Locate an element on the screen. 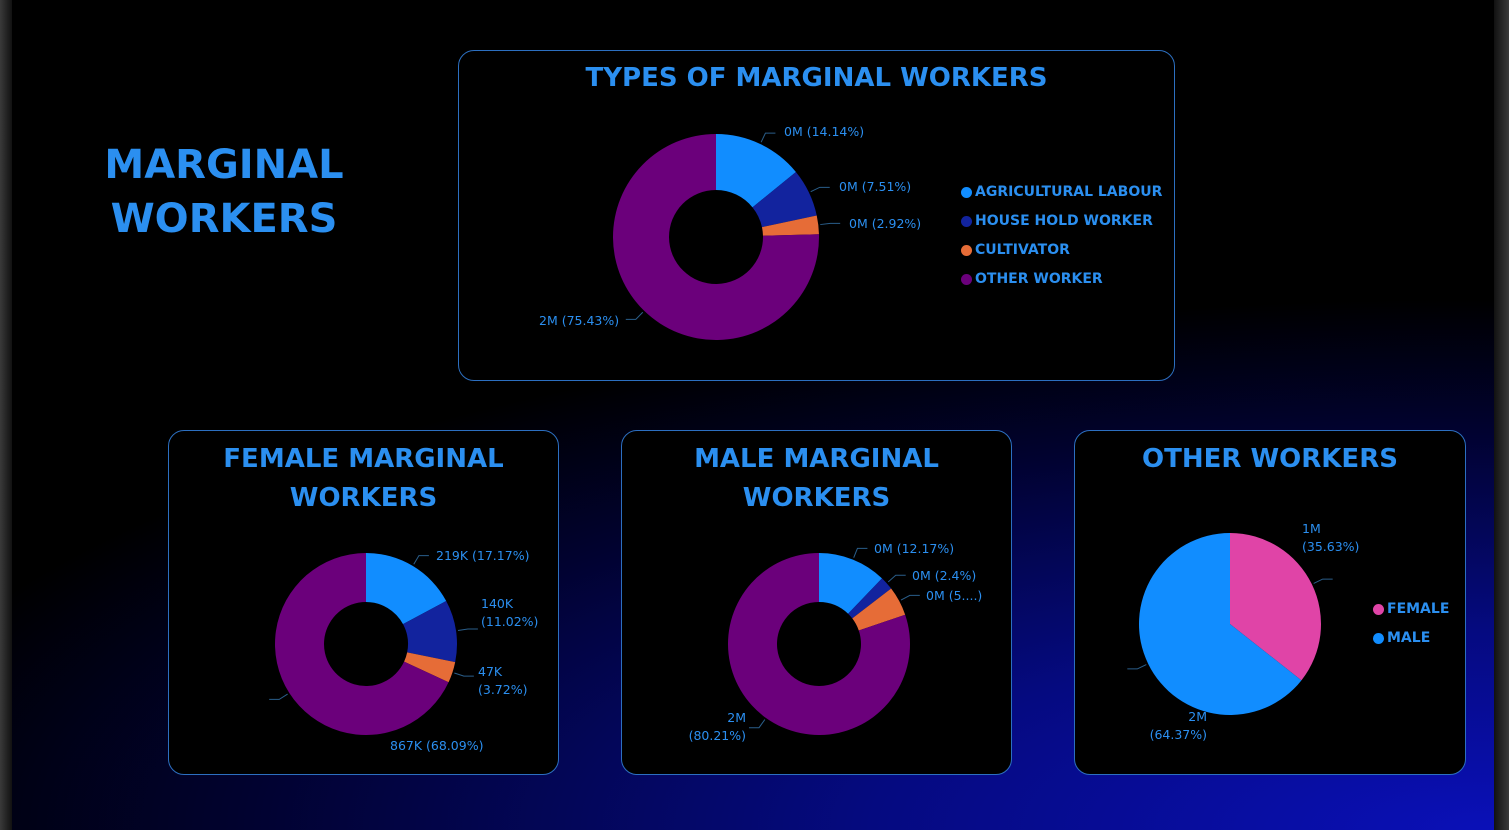  legend-item: FEMALE is located at coordinates (1411, 609).